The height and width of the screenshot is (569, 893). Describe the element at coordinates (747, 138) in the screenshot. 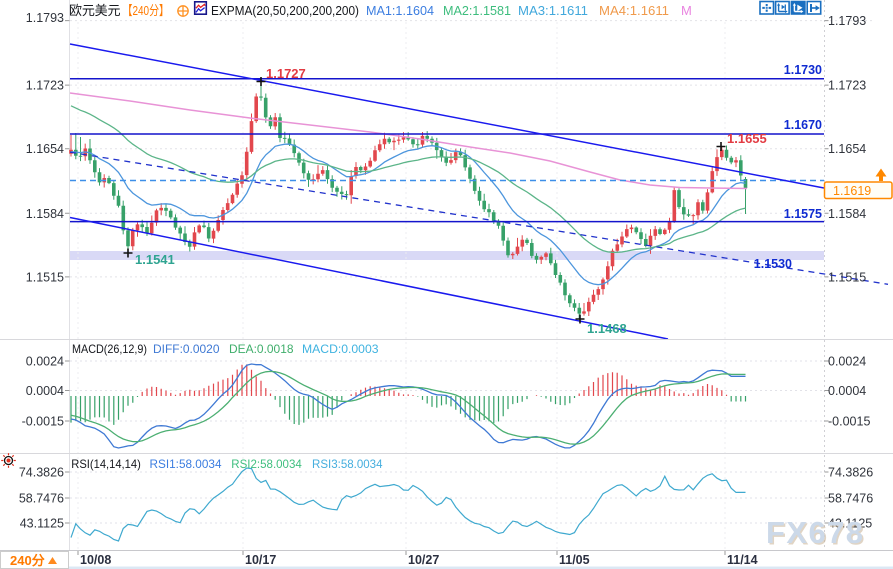

I see `svg-text: 1.1655` at that location.